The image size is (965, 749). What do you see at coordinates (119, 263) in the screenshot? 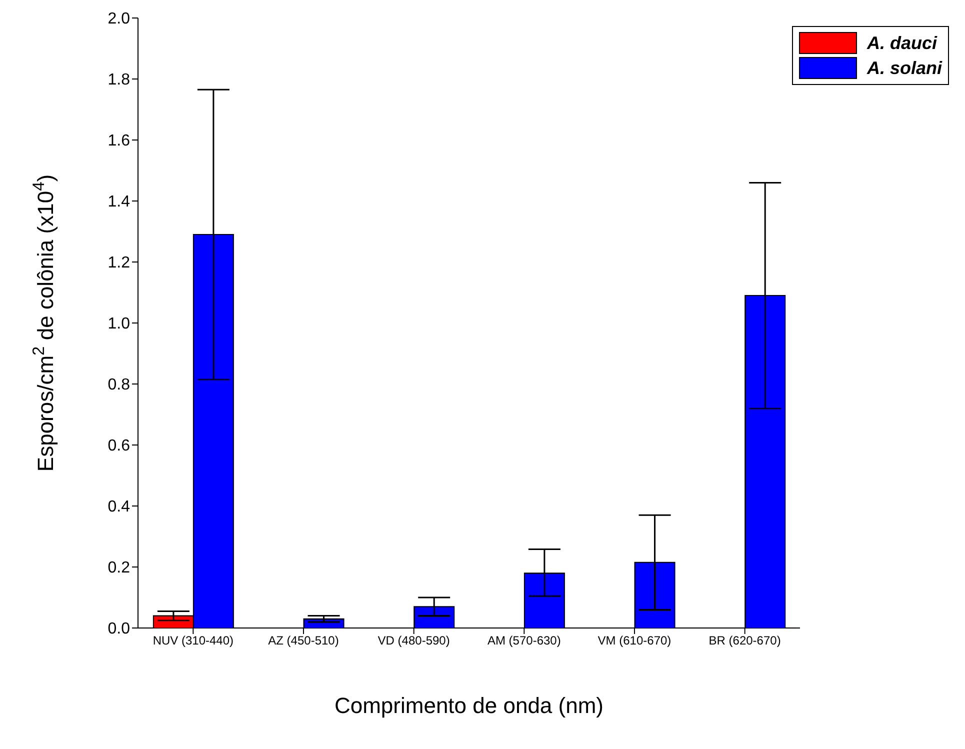
I see `y-tick-label: 1.2` at bounding box center [119, 263].